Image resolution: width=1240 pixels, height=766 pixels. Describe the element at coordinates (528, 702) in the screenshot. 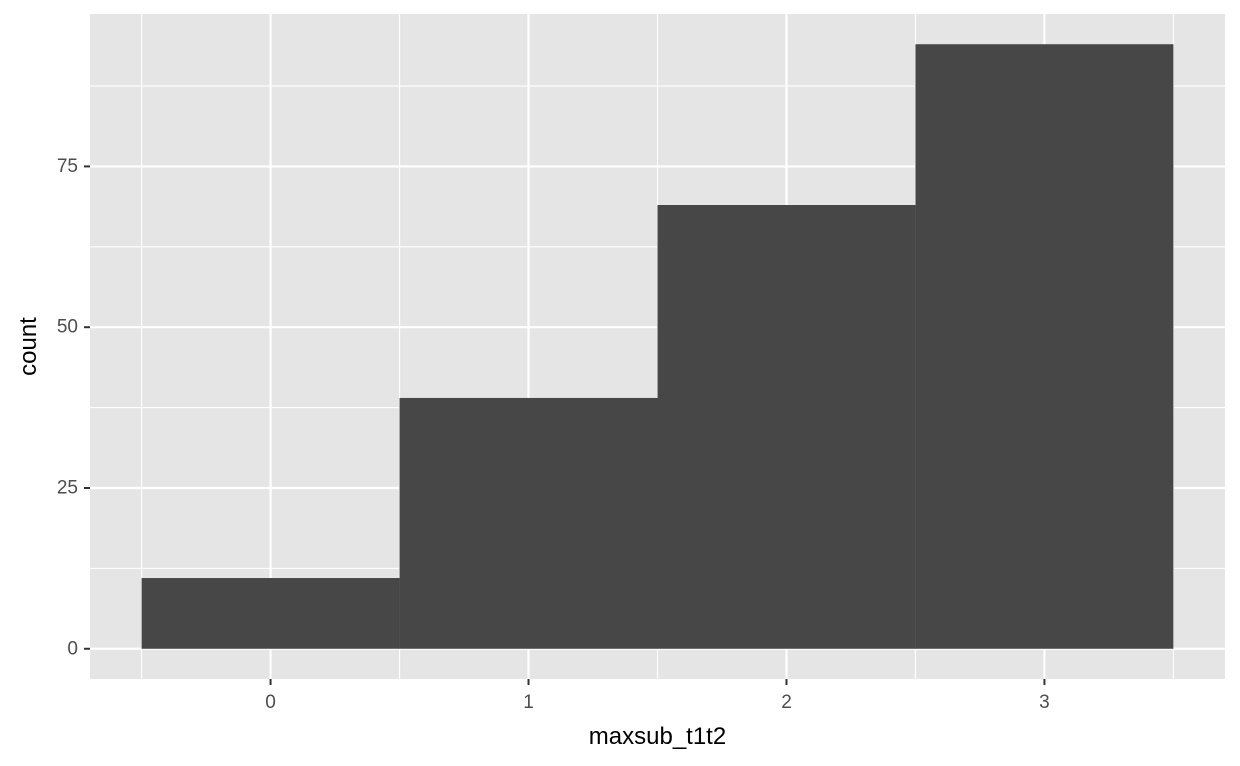

I see `x-tick-label: 1` at that location.